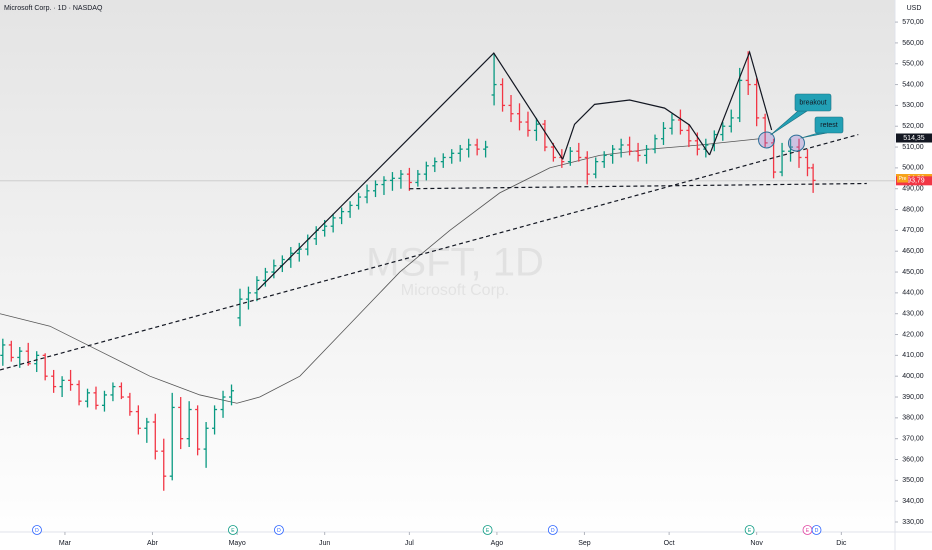 The width and height of the screenshot is (932, 550). I want to click on x-tick-label: Mar, so click(65, 543).